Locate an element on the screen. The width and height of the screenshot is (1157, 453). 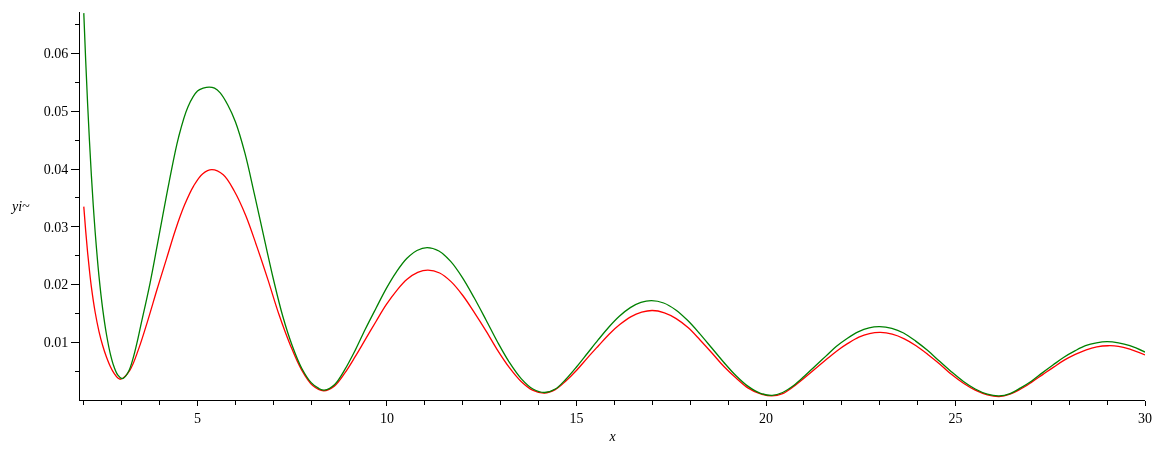
y-axis-title: yi~ is located at coordinates (20, 206).